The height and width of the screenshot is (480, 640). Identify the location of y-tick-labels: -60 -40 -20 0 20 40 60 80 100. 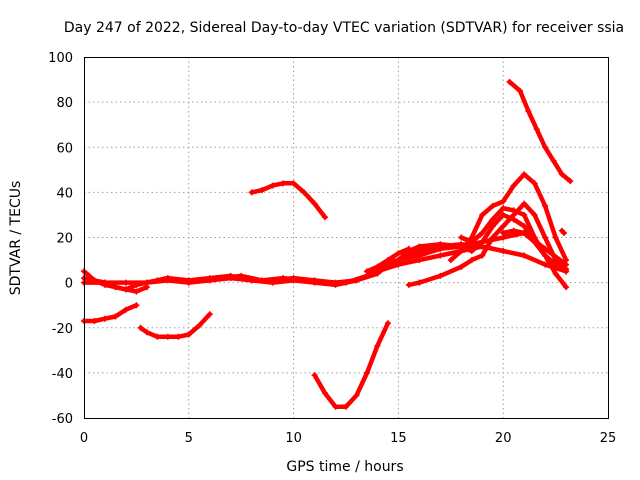
(60, 239).